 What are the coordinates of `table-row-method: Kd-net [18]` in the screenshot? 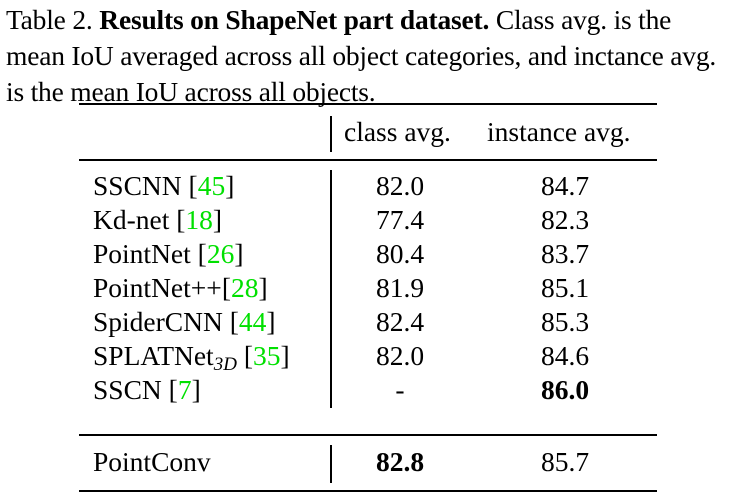 It's located at (158, 219).